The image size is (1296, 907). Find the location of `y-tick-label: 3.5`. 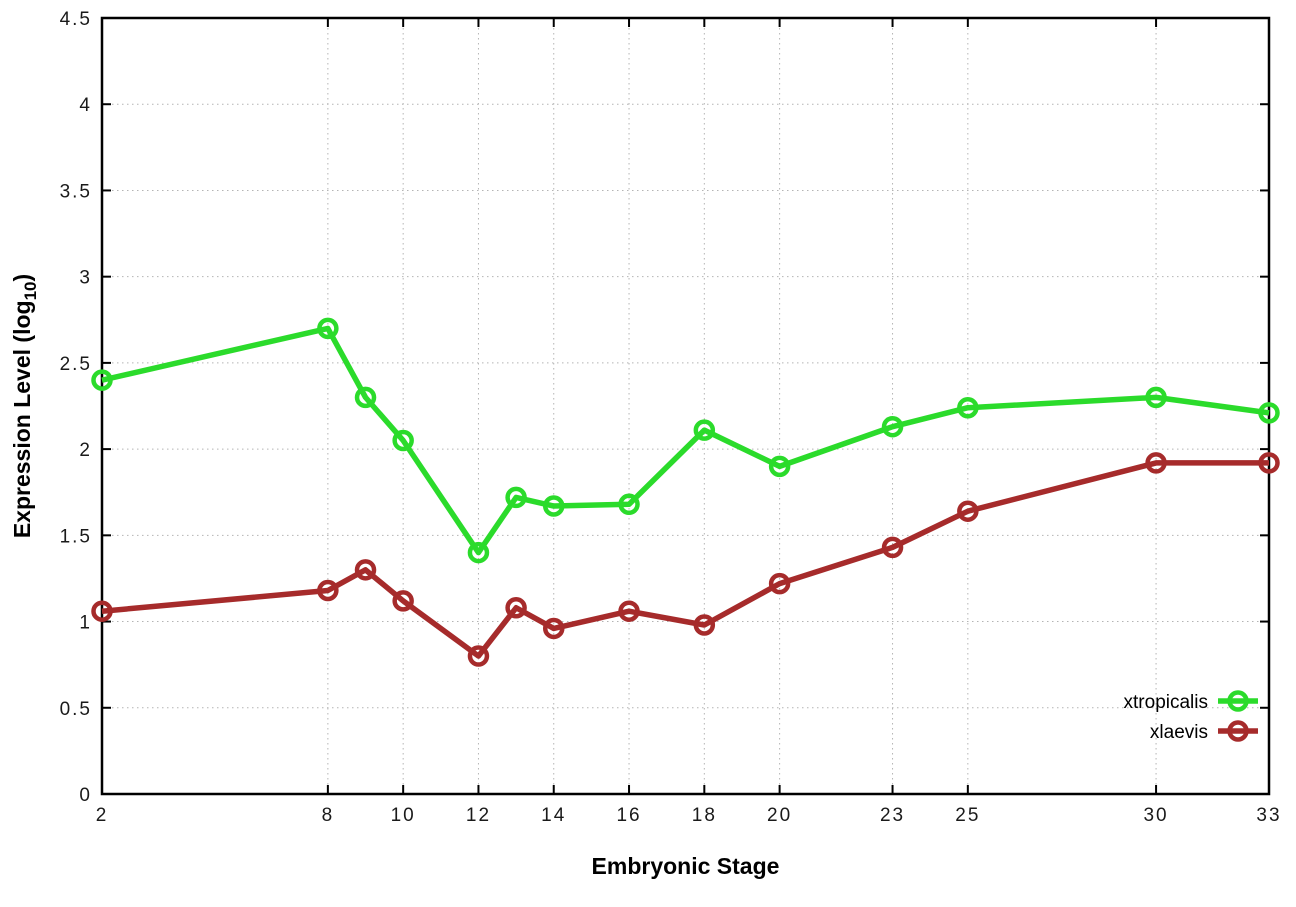

y-tick-label: 3.5 is located at coordinates (76, 191).